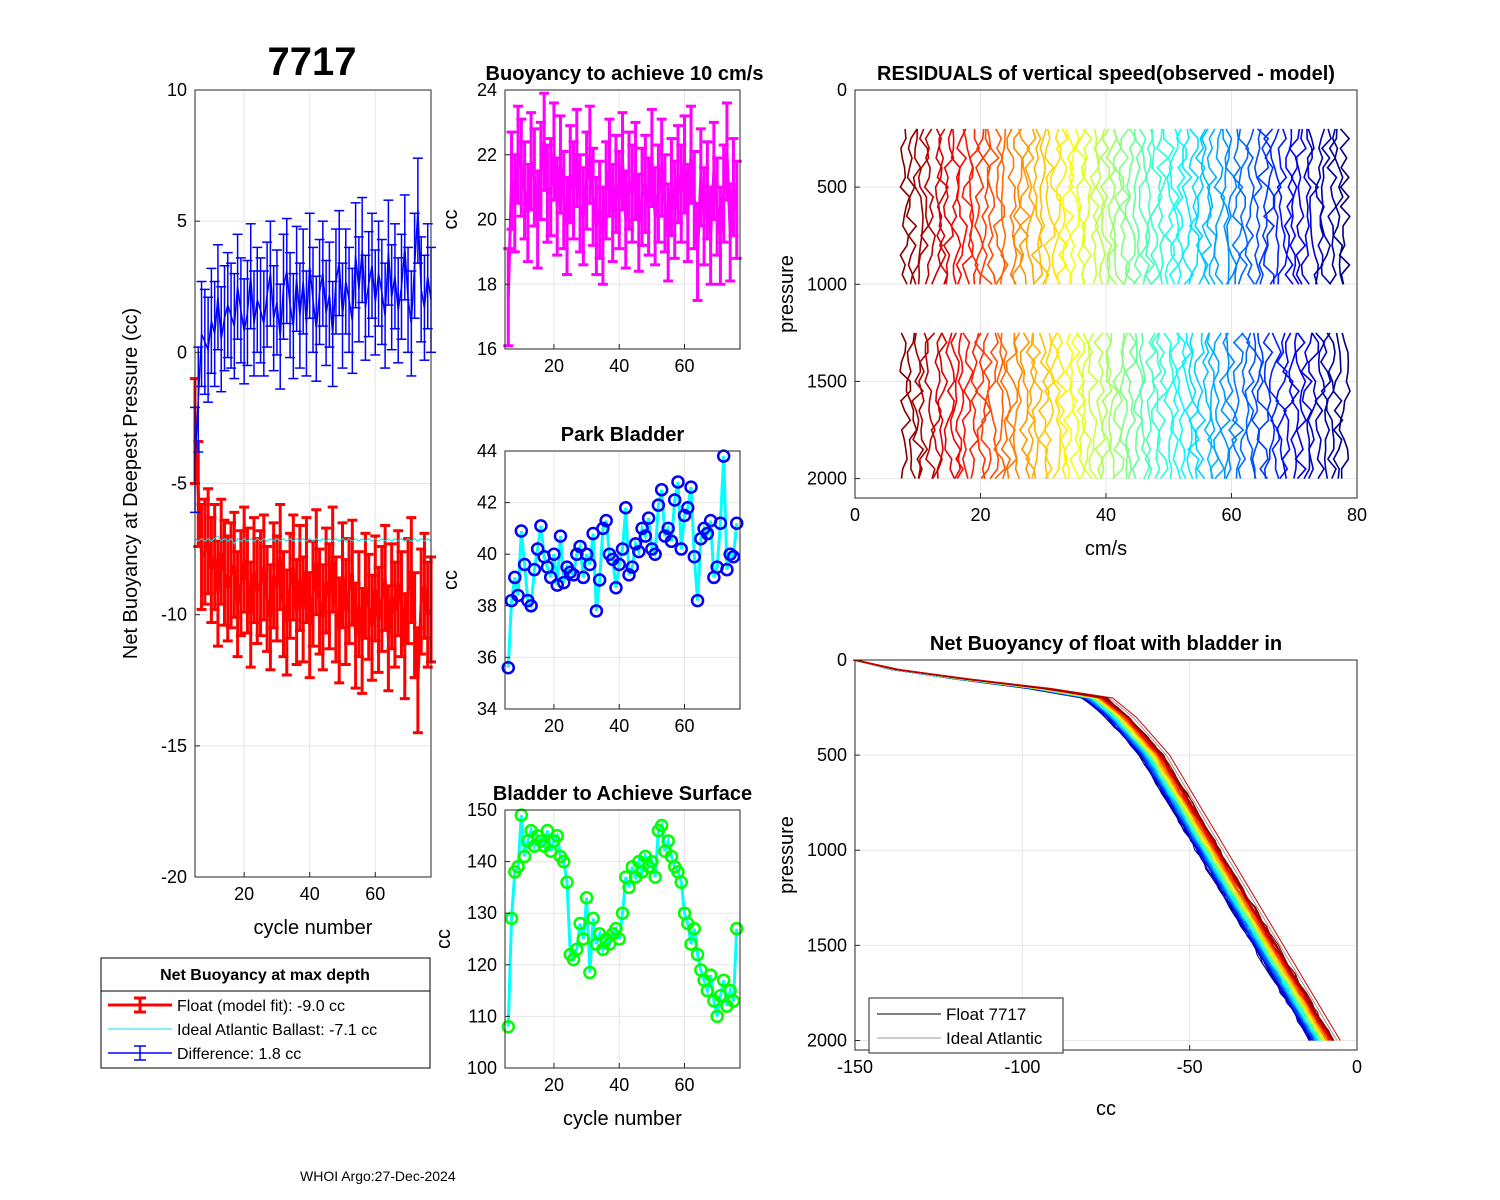 The height and width of the screenshot is (1200, 1500). I want to click on buoyancy-profile-outlier, so click(1097, 850).